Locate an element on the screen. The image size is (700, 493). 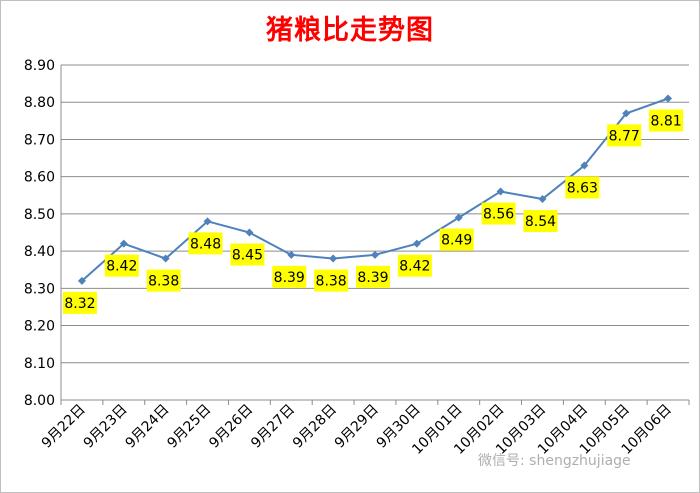
y-tick-label: 8.40 is located at coordinates (39, 252).